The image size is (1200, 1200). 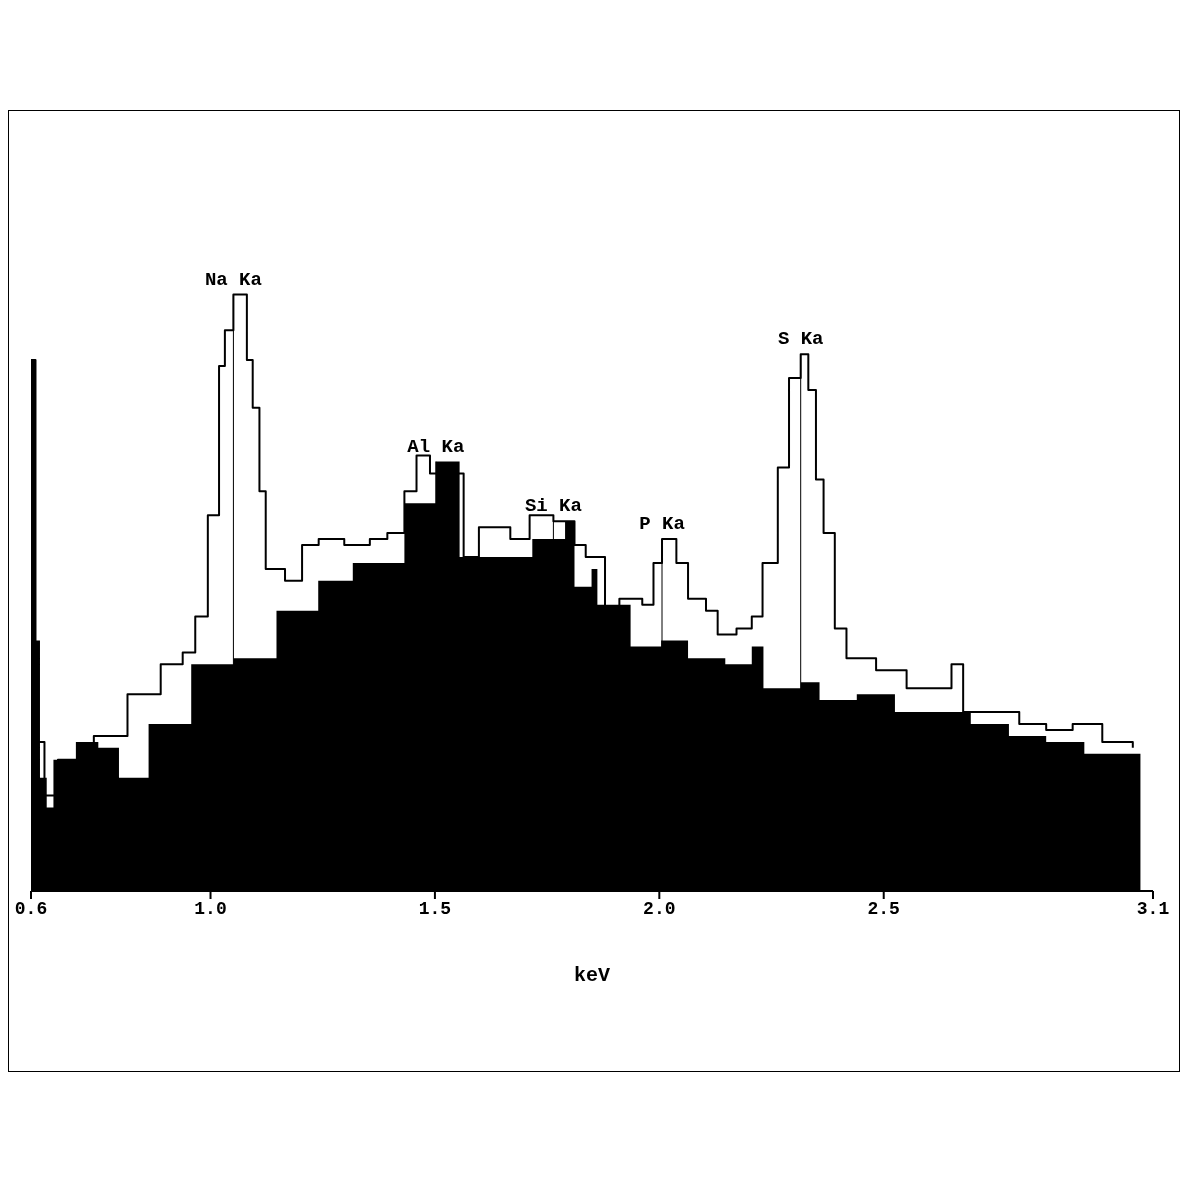 What do you see at coordinates (800, 339) in the screenshot?
I see `annotation: S Ka` at bounding box center [800, 339].